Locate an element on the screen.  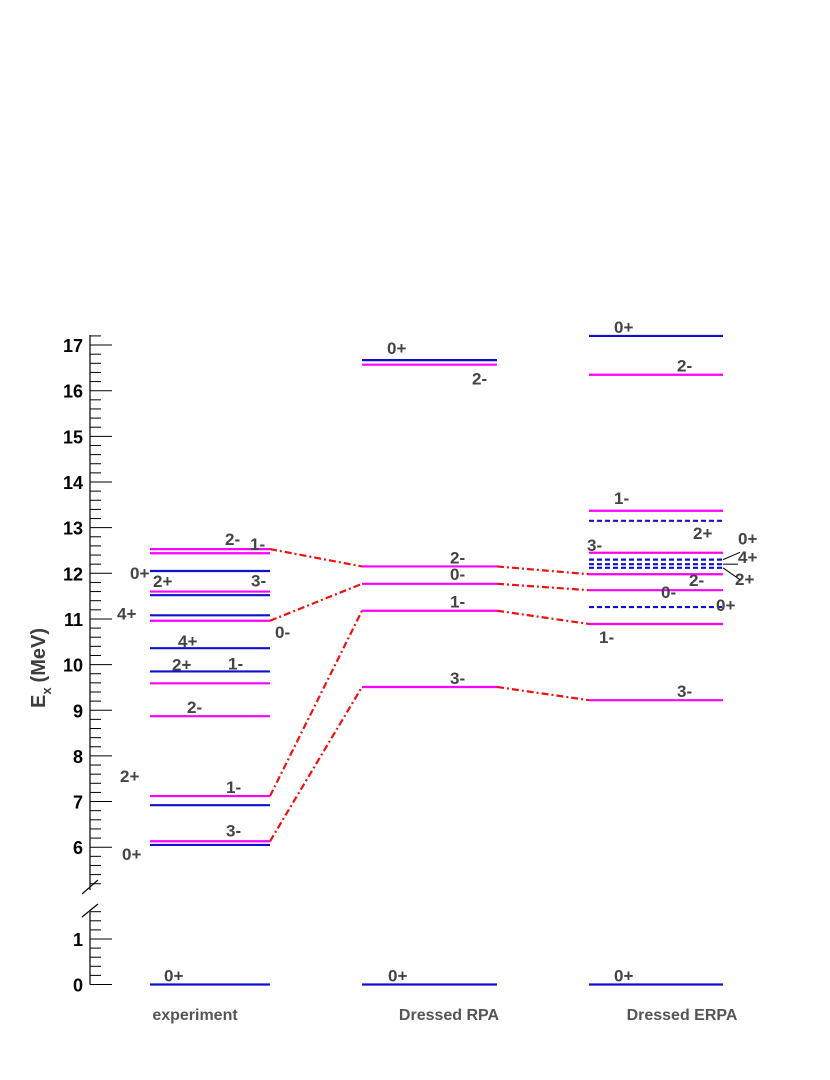
axis-break-mark-lower is located at coordinates (90, 910).